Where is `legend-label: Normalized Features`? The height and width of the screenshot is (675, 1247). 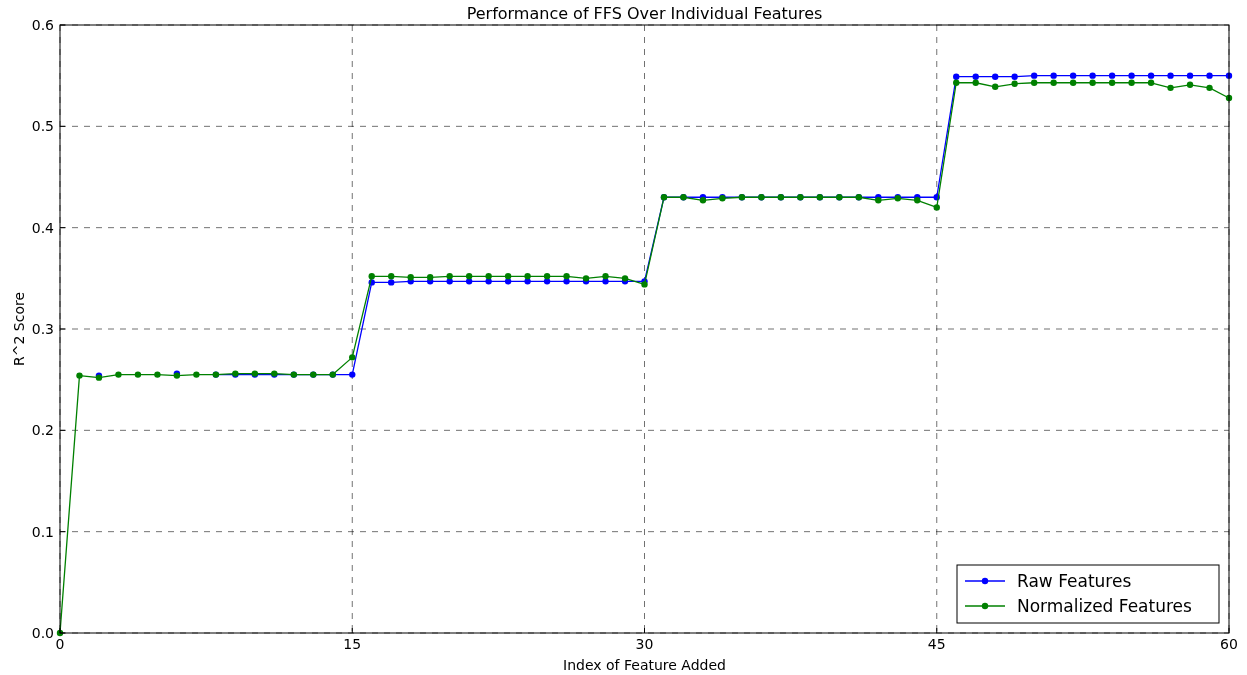 legend-label: Normalized Features is located at coordinates (1105, 606).